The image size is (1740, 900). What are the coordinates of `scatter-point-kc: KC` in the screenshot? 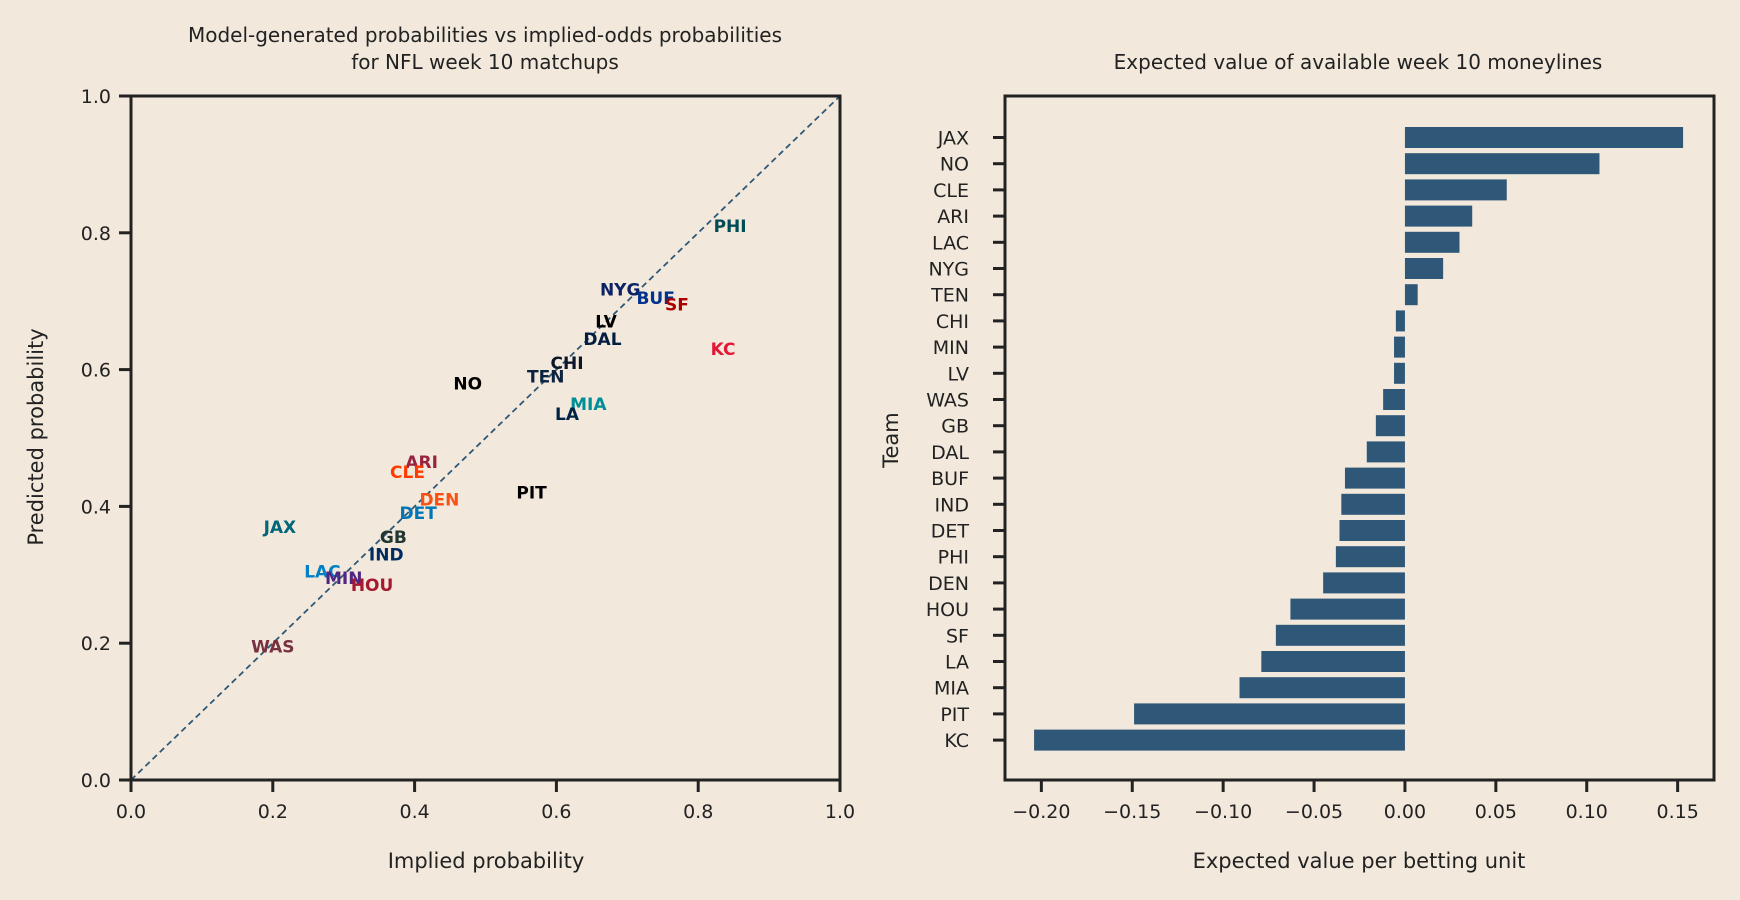 It's located at (723, 350).